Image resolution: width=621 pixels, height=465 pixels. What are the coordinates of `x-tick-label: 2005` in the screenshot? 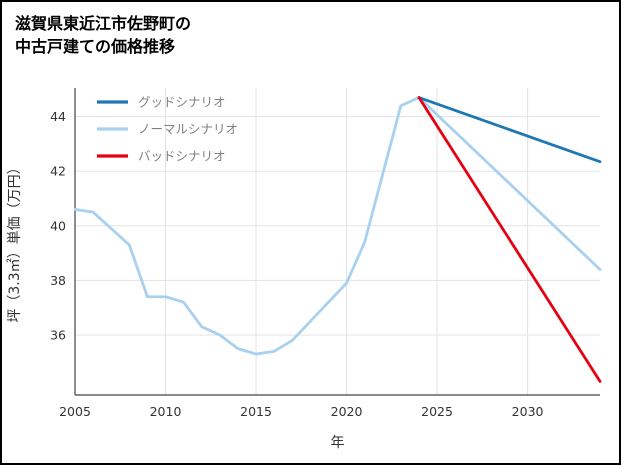 It's located at (75, 411).